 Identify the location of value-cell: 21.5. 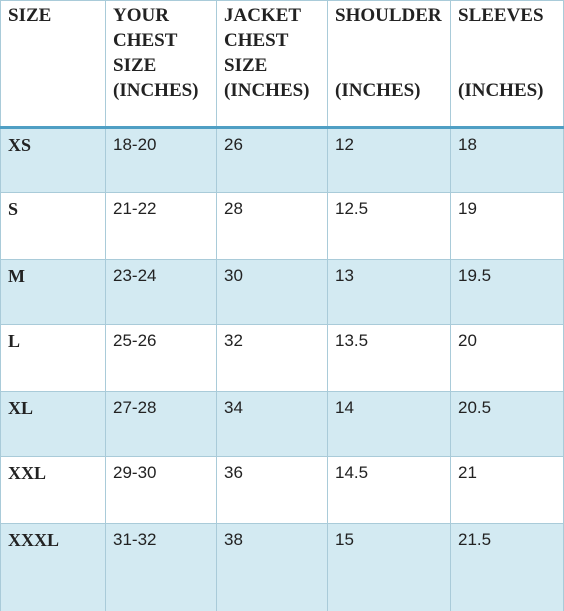
(507, 567).